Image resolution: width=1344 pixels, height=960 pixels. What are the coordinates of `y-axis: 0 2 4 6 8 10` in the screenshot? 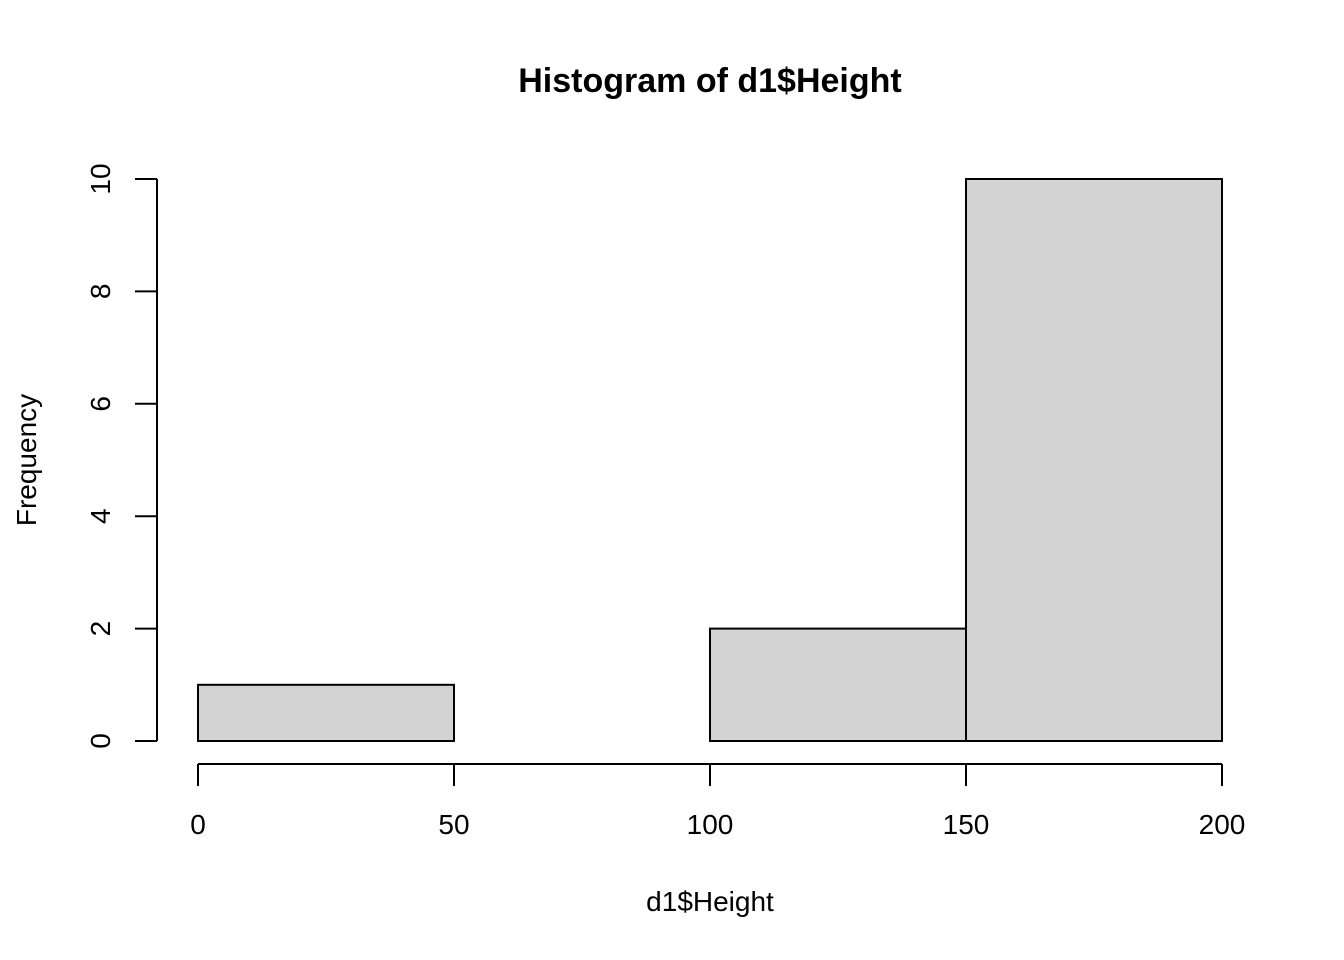 It's located at (121, 456).